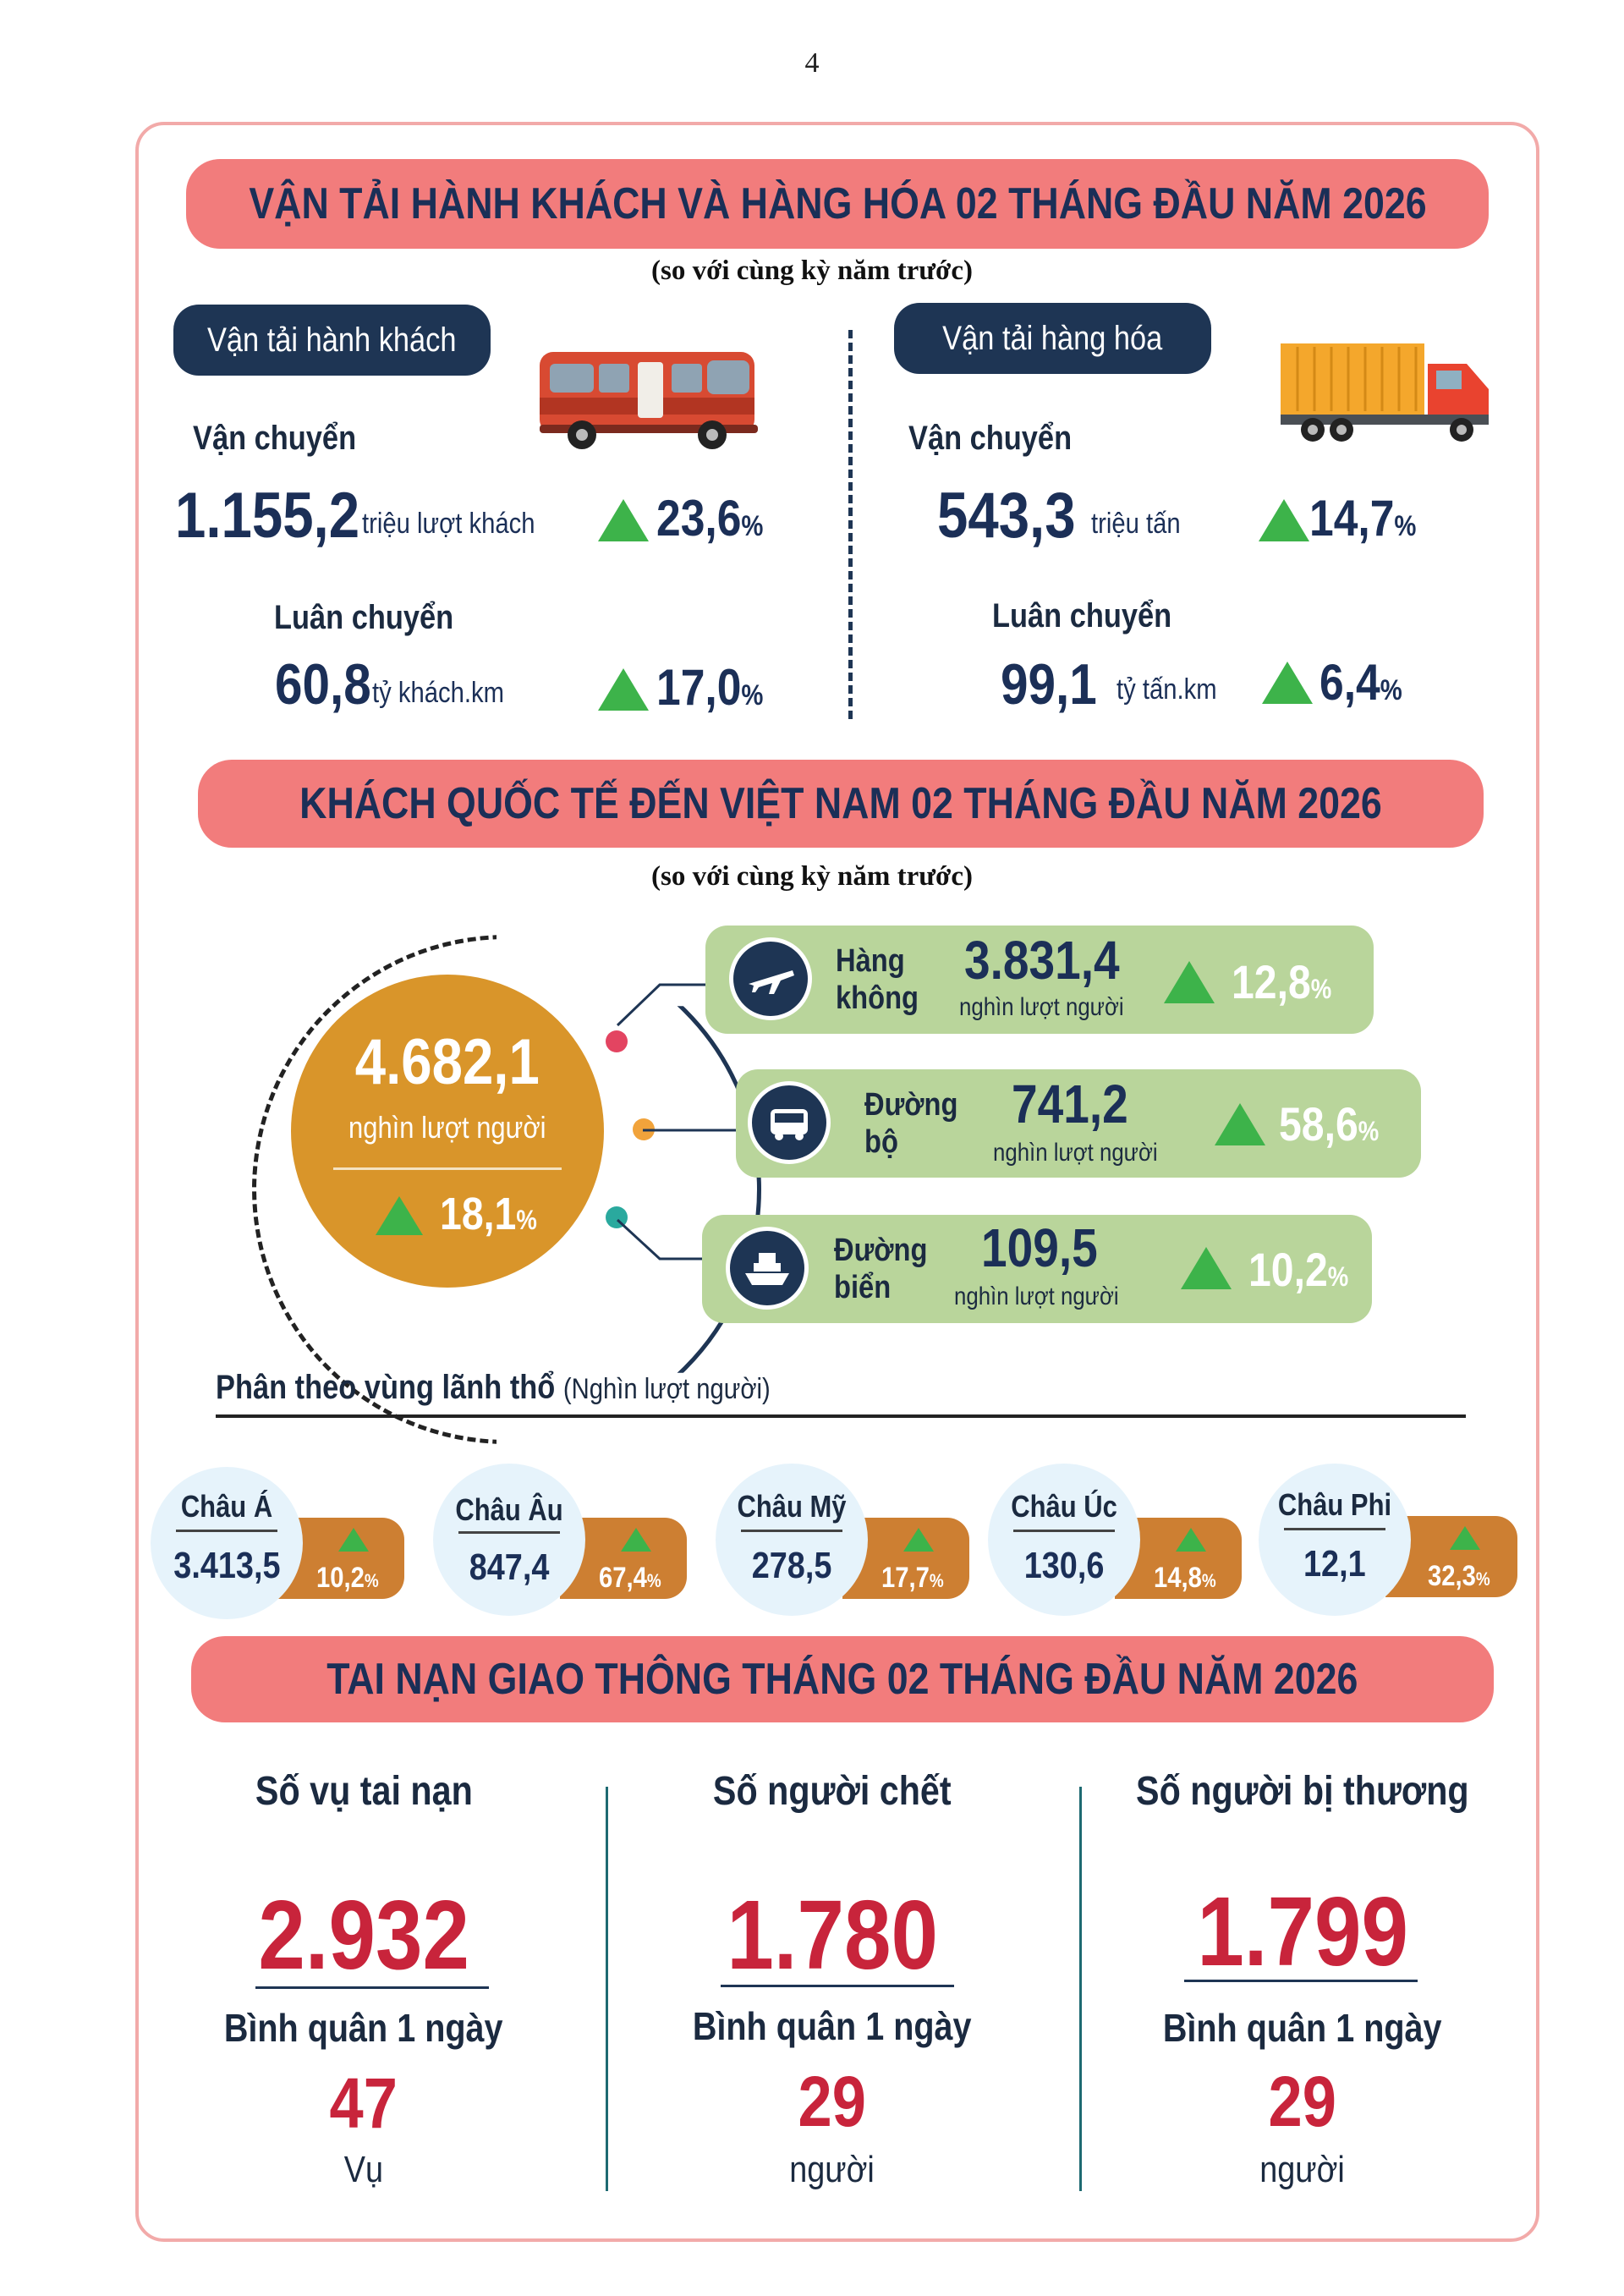 Image resolution: width=1624 pixels, height=2296 pixels. Describe the element at coordinates (1064, 1565) in the screenshot. I see `region-oceania-value: 130,6` at that location.